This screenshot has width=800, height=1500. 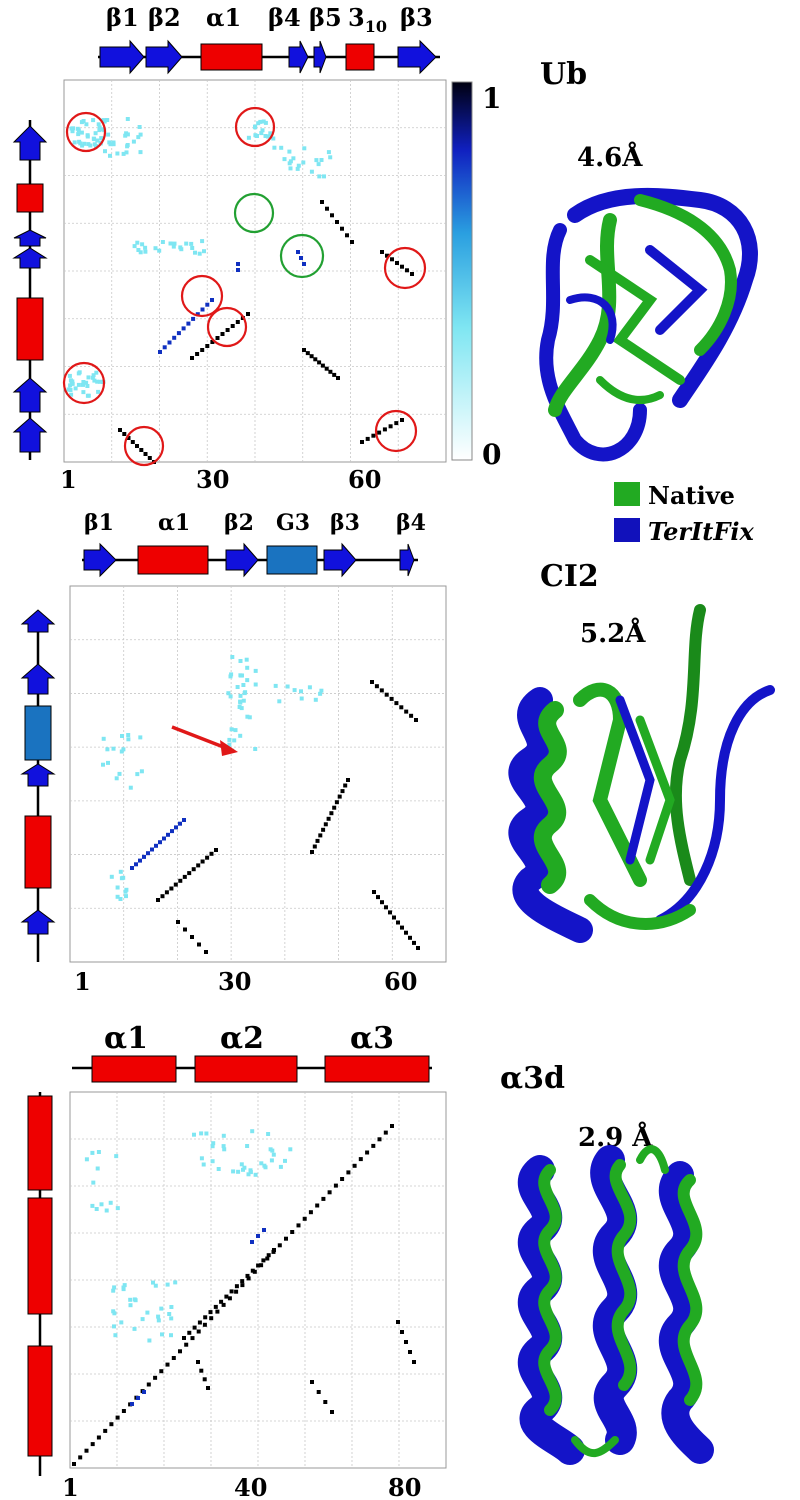 I want to click on ci2-ss-label-beta1: β1, so click(x=99, y=523).